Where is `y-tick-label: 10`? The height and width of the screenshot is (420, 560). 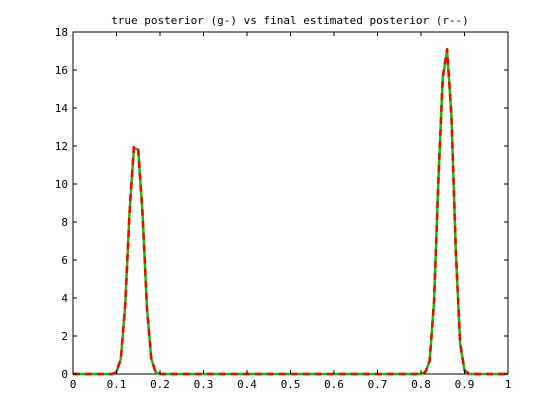
y-tick-label: 10 is located at coordinates (61, 184).